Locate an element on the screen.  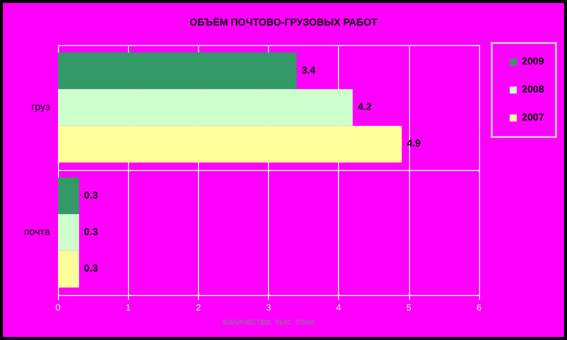
x-axis-title: количество, тыс. тонн is located at coordinates (268, 321).